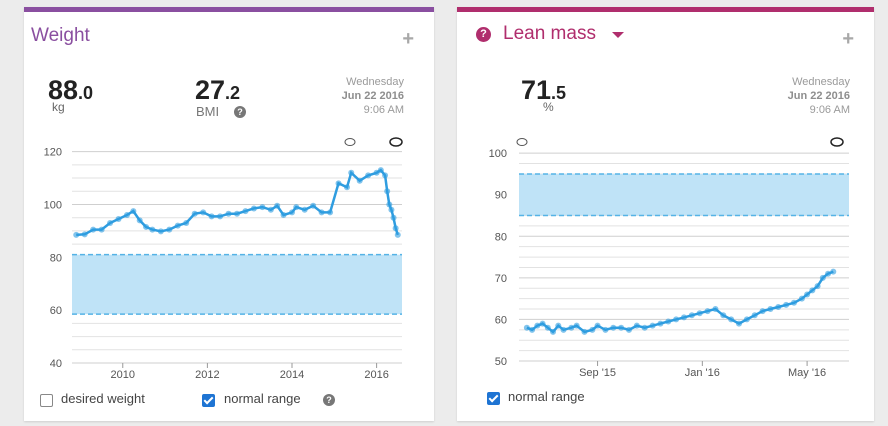  I want to click on normal-range-checkbox, so click(208, 400).